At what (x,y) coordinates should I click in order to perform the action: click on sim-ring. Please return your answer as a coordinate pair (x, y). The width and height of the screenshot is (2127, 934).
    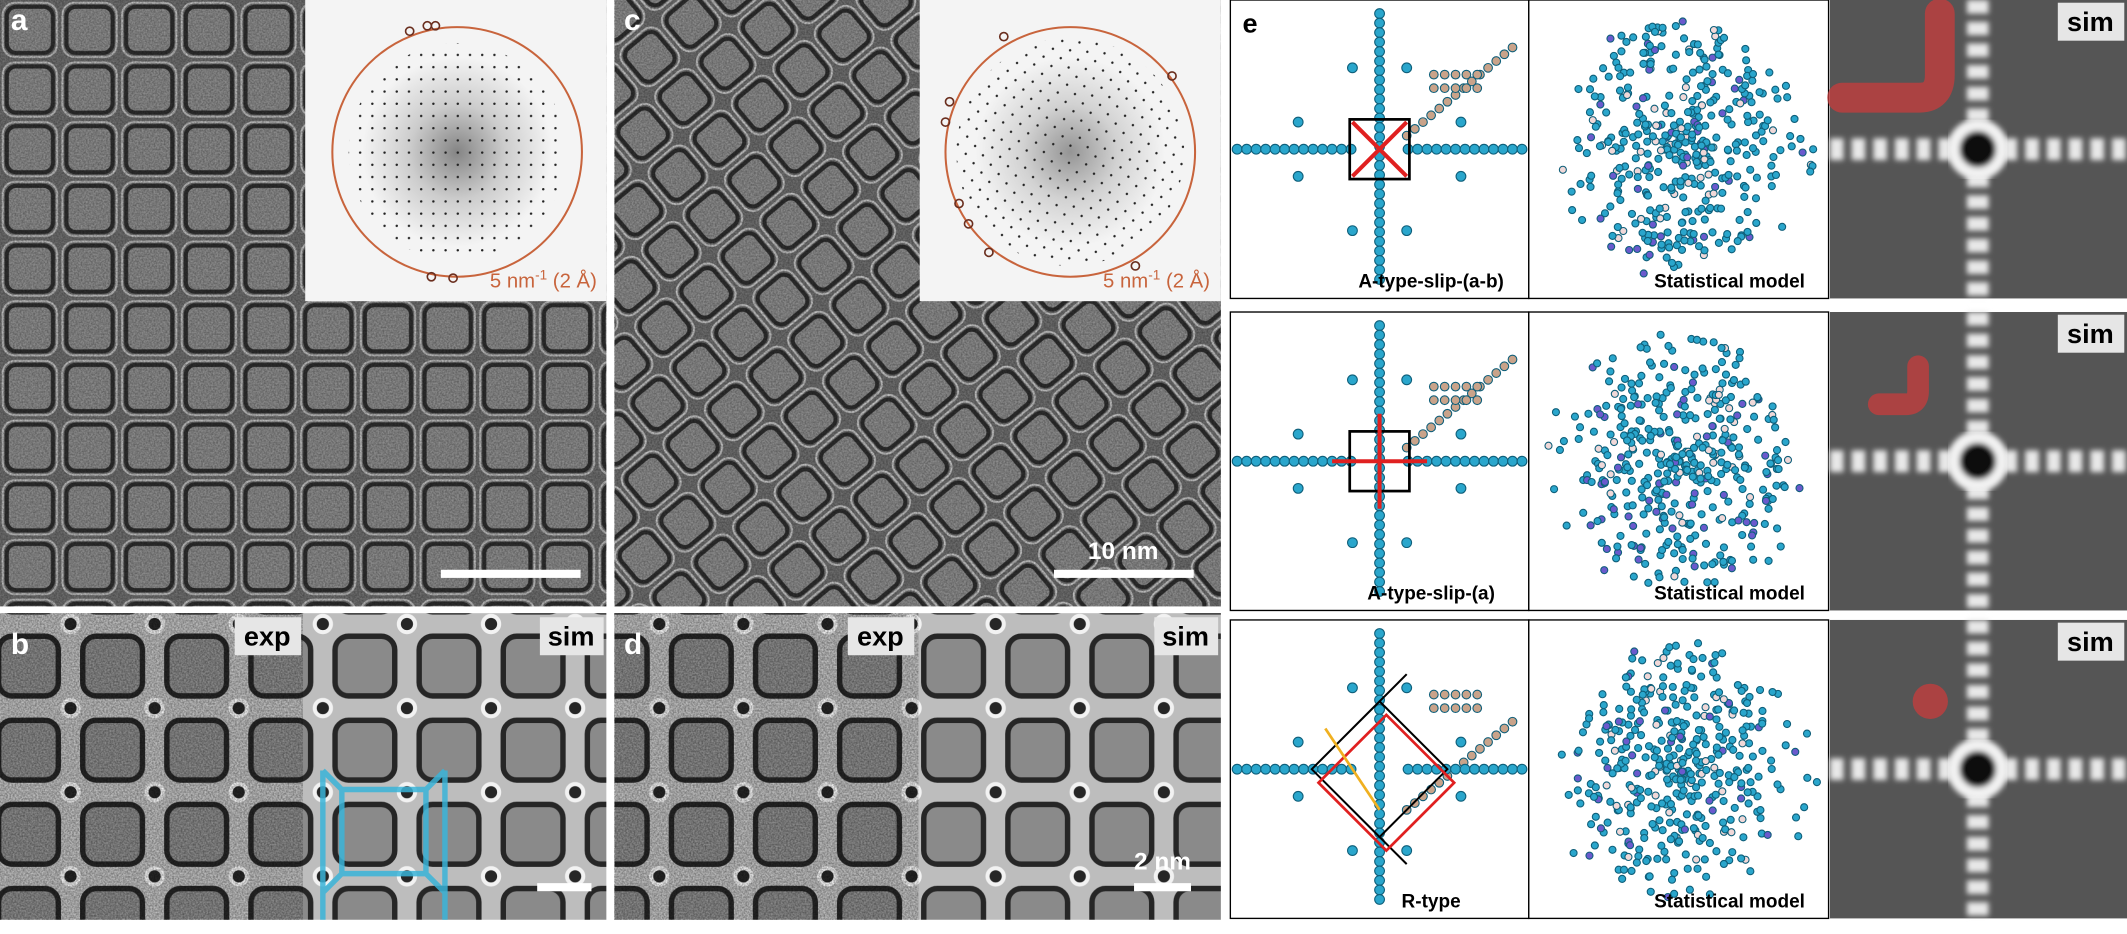
    Looking at the image, I should click on (1978, 461).